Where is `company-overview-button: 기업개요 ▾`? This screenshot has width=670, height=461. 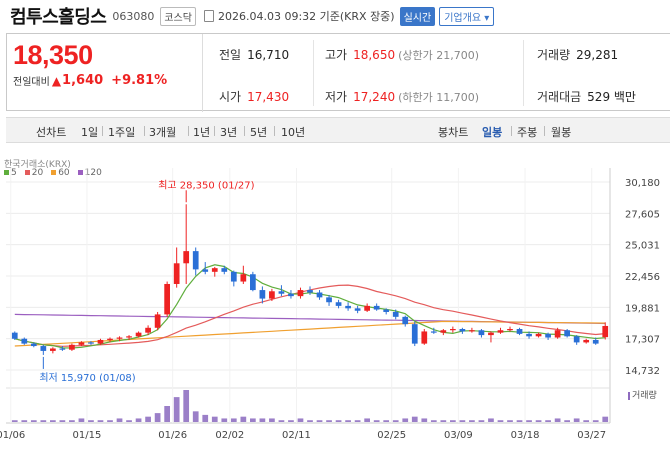 company-overview-button: 기업개요 ▾ is located at coordinates (467, 16).